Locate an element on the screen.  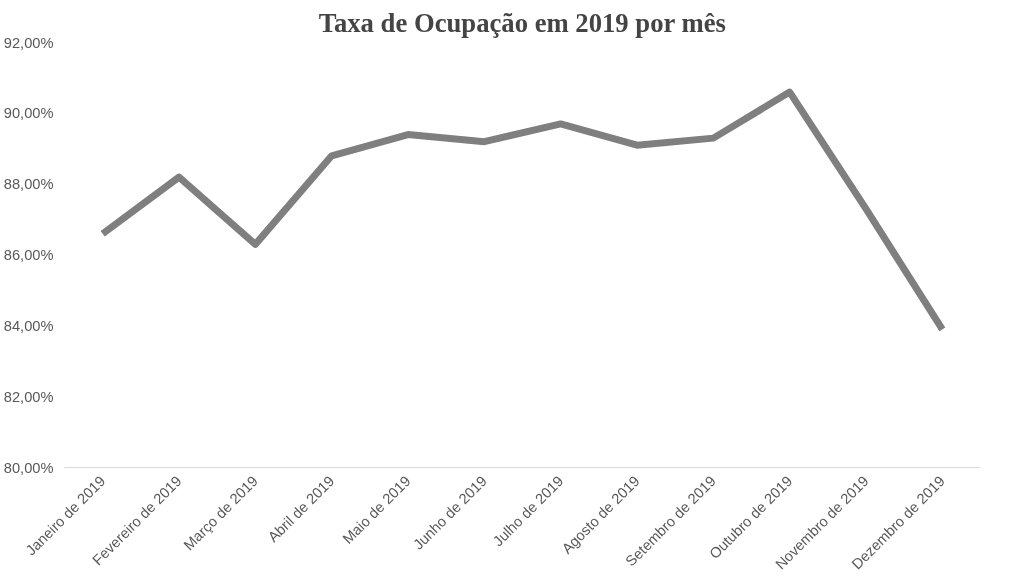
y-tick-label: 86,00% is located at coordinates (28, 255).